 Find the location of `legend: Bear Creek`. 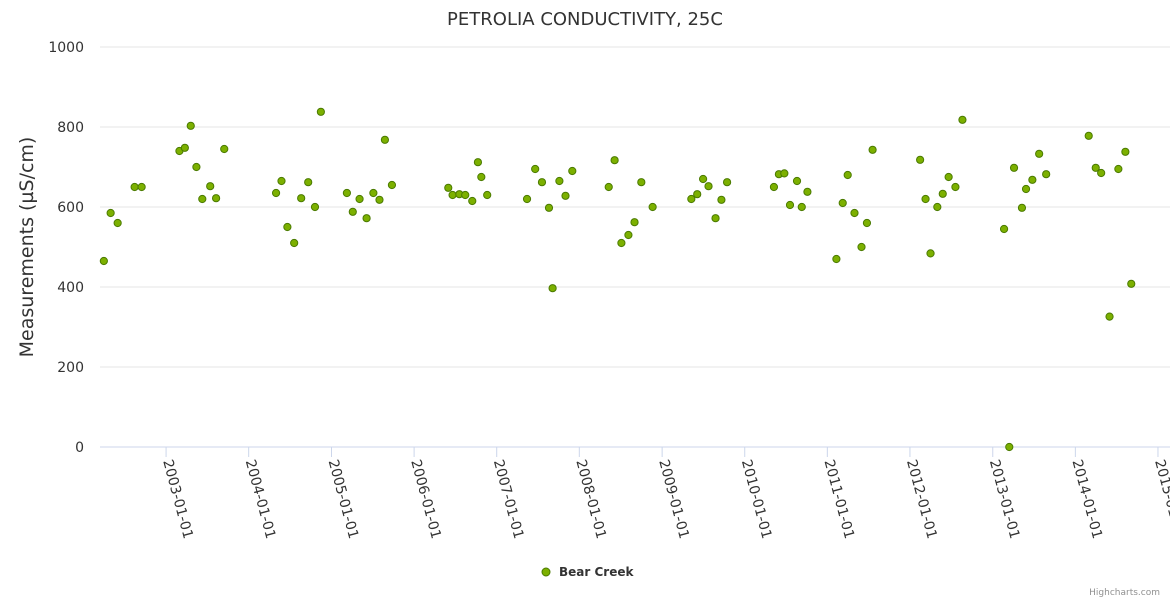

legend: Bear Creek is located at coordinates (587, 572).